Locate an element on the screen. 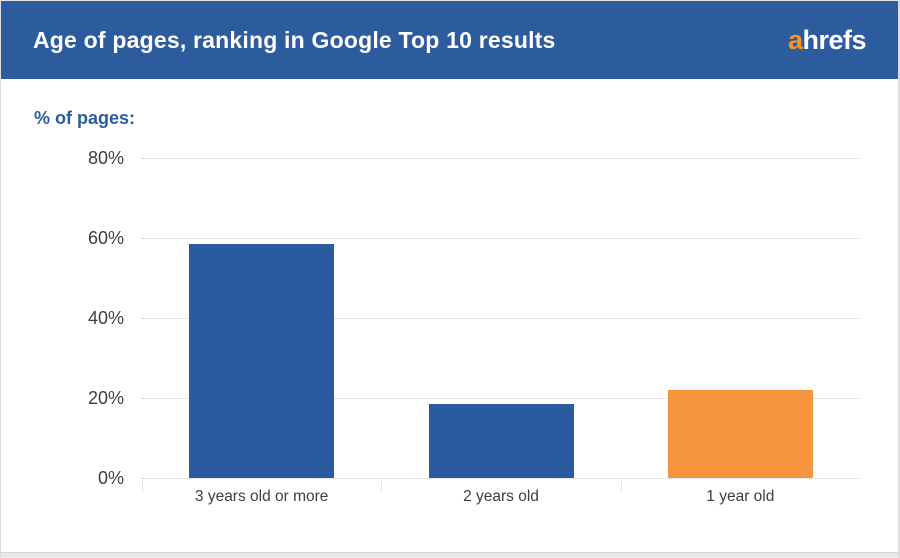  x-tick-label-1-year-old: 1 year old is located at coordinates (740, 496).